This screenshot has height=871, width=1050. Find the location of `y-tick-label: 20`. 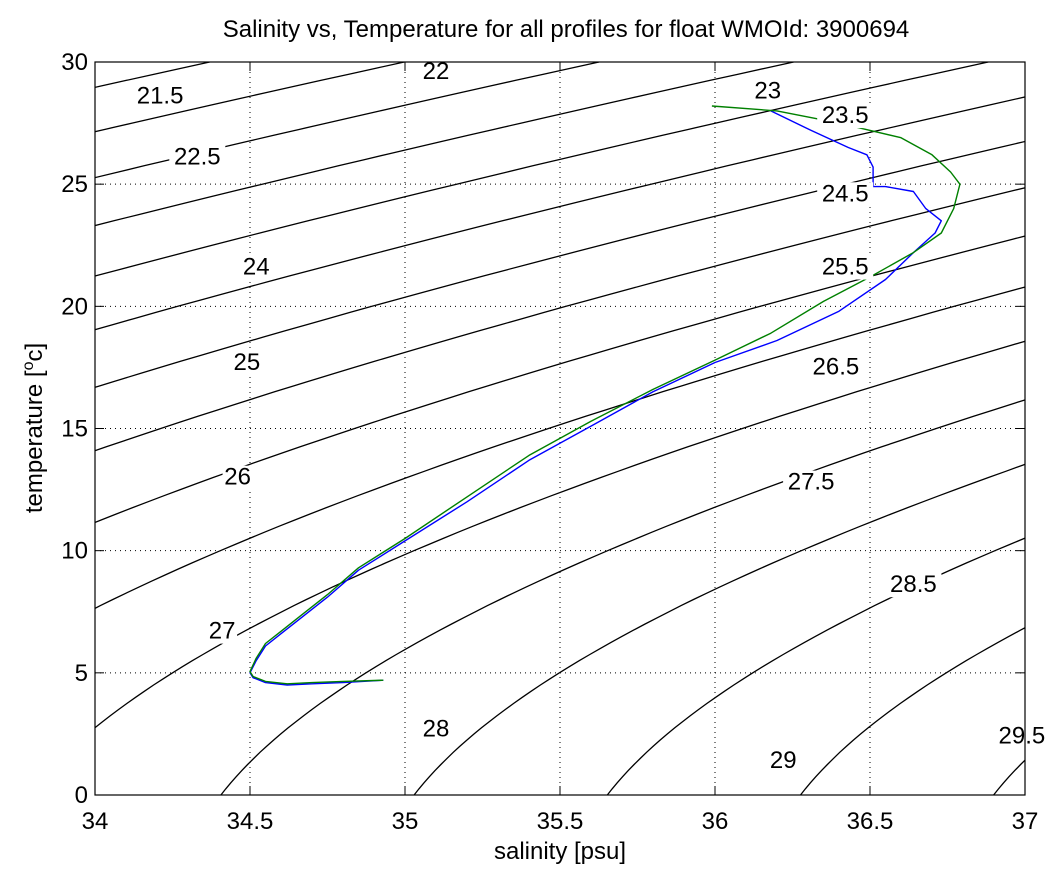

y-tick-label: 20 is located at coordinates (74, 306).